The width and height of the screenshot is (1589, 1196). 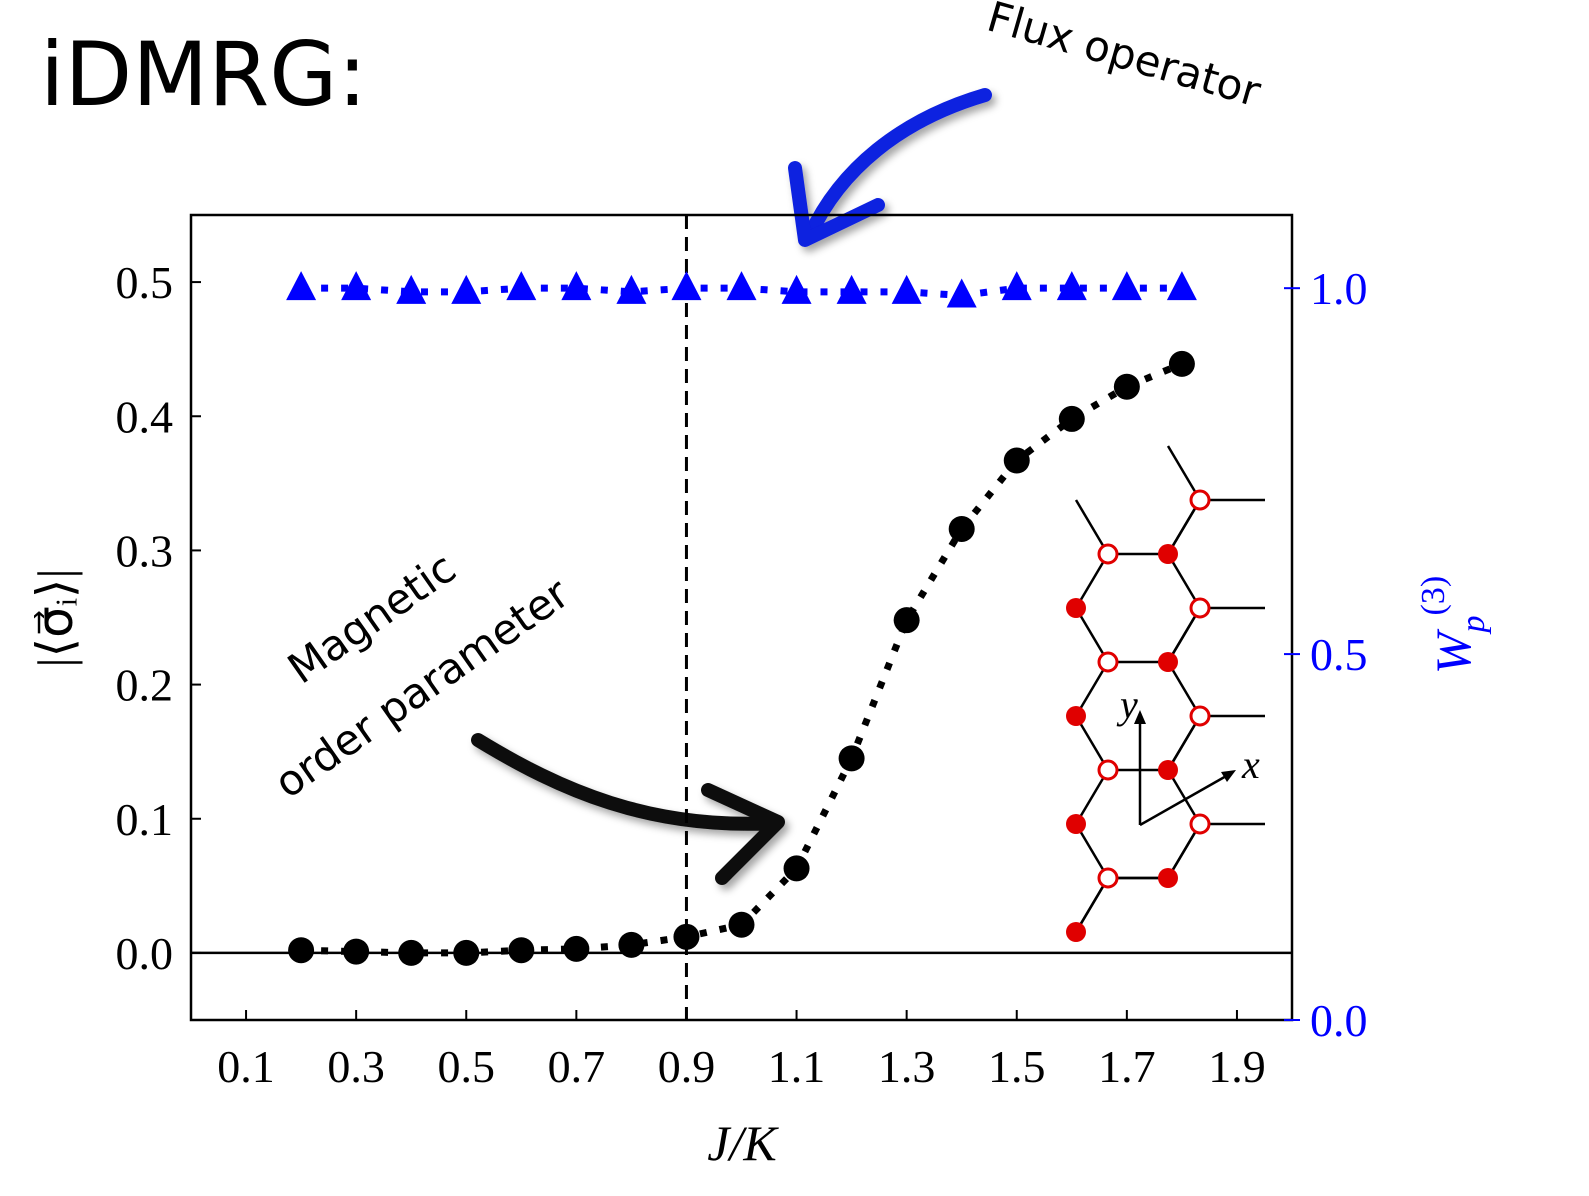 I want to click on order-arrow, so click(x=628, y=809).